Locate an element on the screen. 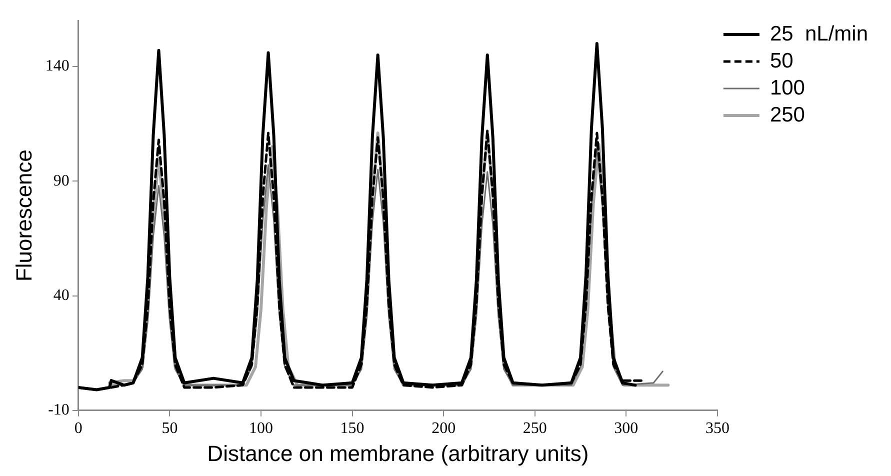  x-tick-label: 0 is located at coordinates (78, 429).